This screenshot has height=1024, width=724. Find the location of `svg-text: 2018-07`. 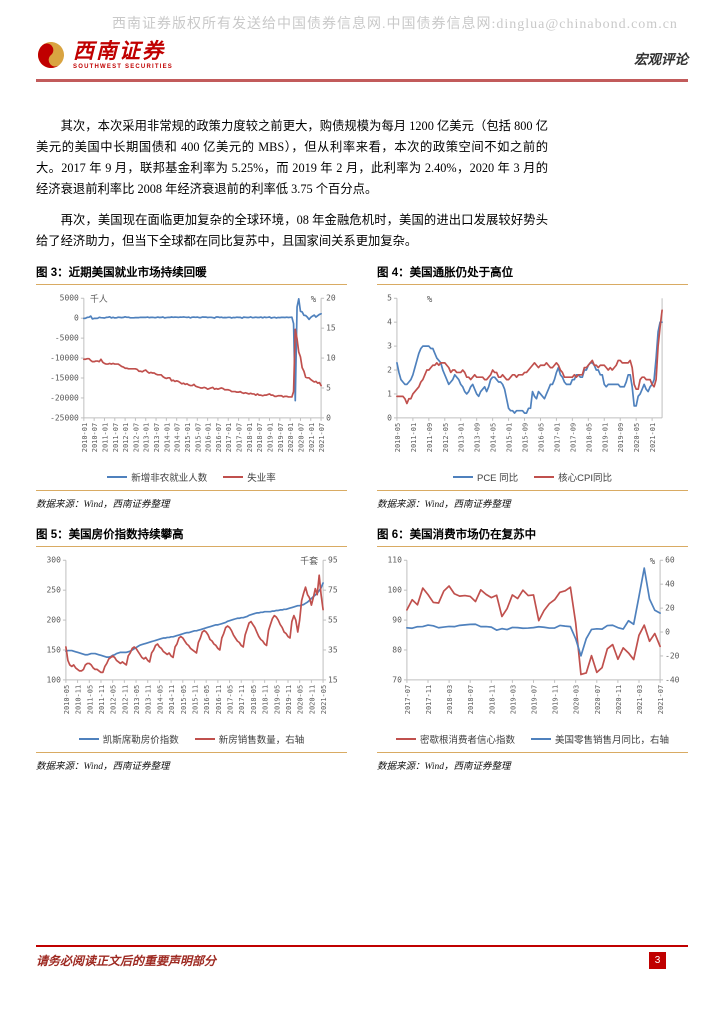

svg-text: 2018-07 is located at coordinates (471, 699).